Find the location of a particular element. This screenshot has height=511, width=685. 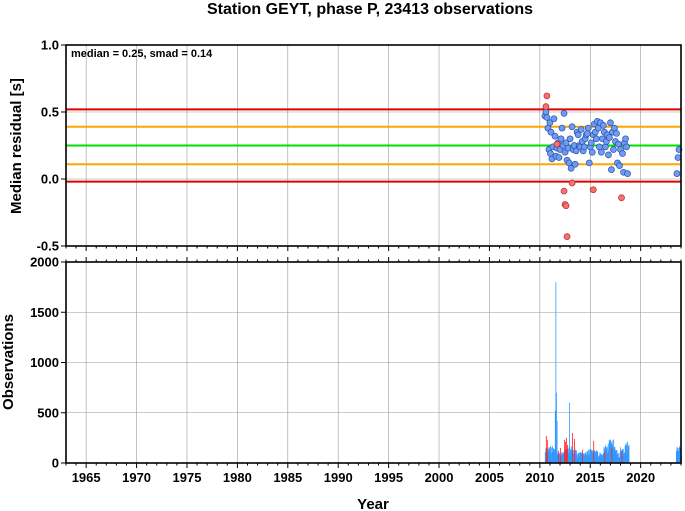

residual-y-ticks: -0.5 0.0 0.5 1.0 is located at coordinates (51, 146).